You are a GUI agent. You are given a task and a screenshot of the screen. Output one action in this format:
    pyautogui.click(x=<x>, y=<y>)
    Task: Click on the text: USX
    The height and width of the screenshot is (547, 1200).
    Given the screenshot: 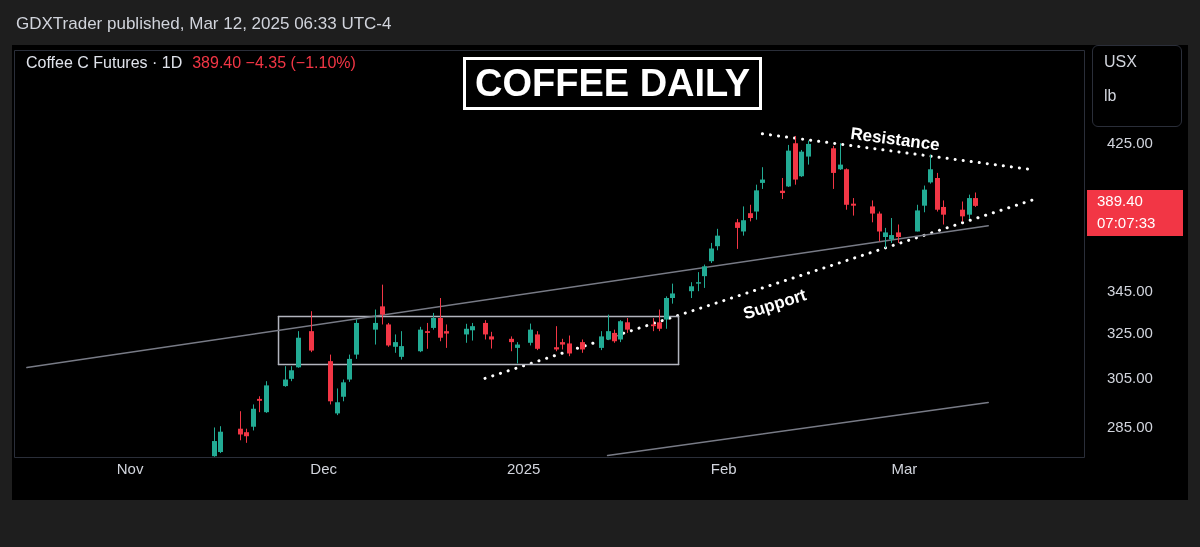 What is the action you would take?
    pyautogui.click(x=1120, y=62)
    